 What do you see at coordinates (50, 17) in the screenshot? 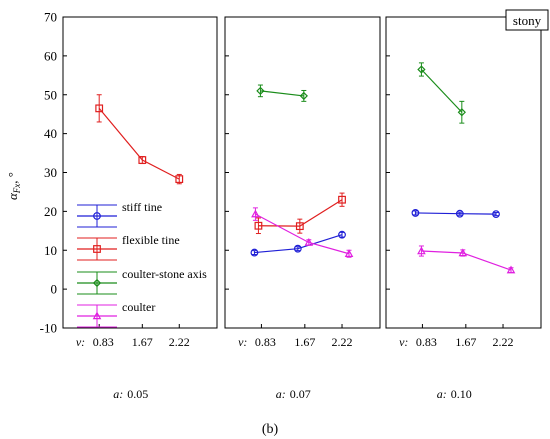
I see `y-tick-label: 70` at bounding box center [50, 17].